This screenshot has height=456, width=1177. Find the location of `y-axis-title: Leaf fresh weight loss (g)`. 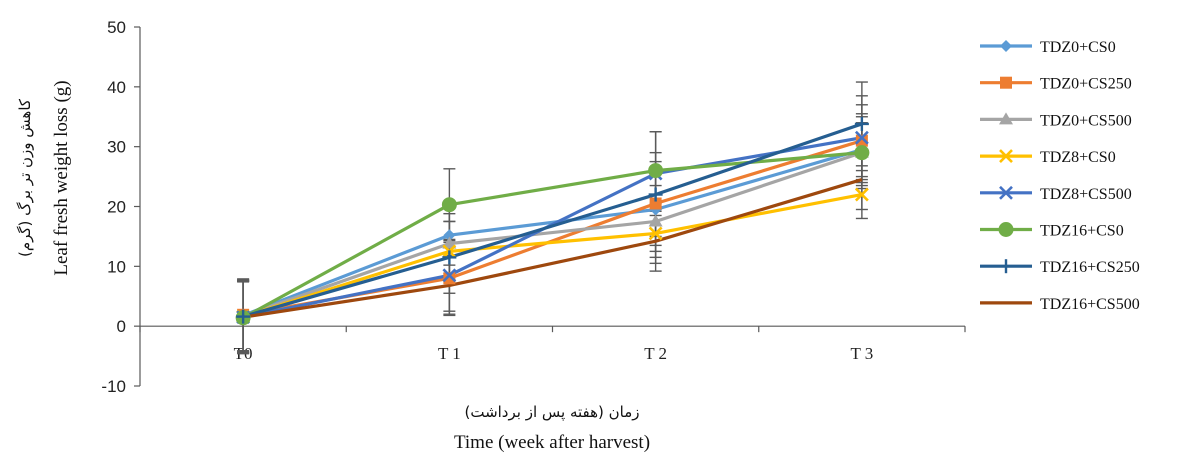

y-axis-title: Leaf fresh weight loss (g) is located at coordinates (61, 177).